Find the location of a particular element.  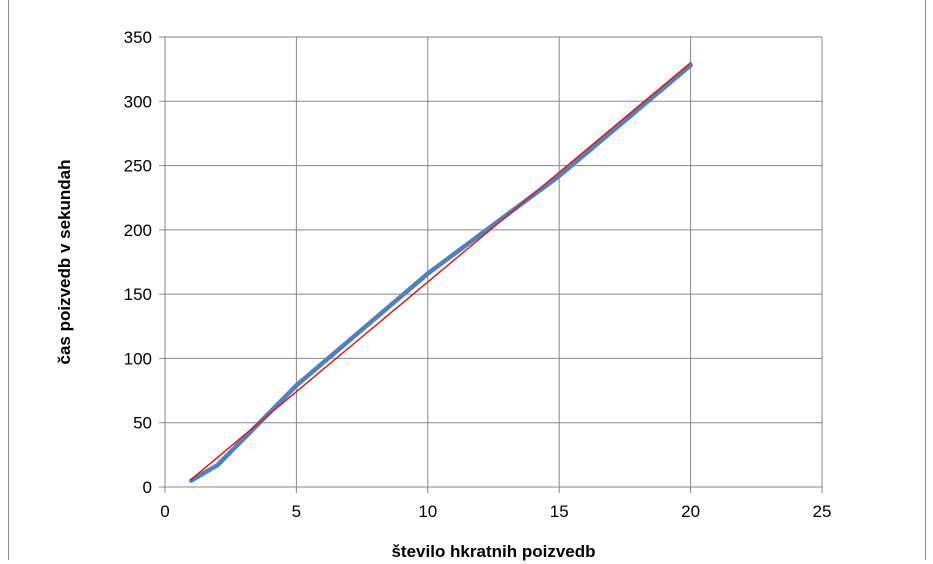

y-tick-label: 100 is located at coordinates (138, 358).